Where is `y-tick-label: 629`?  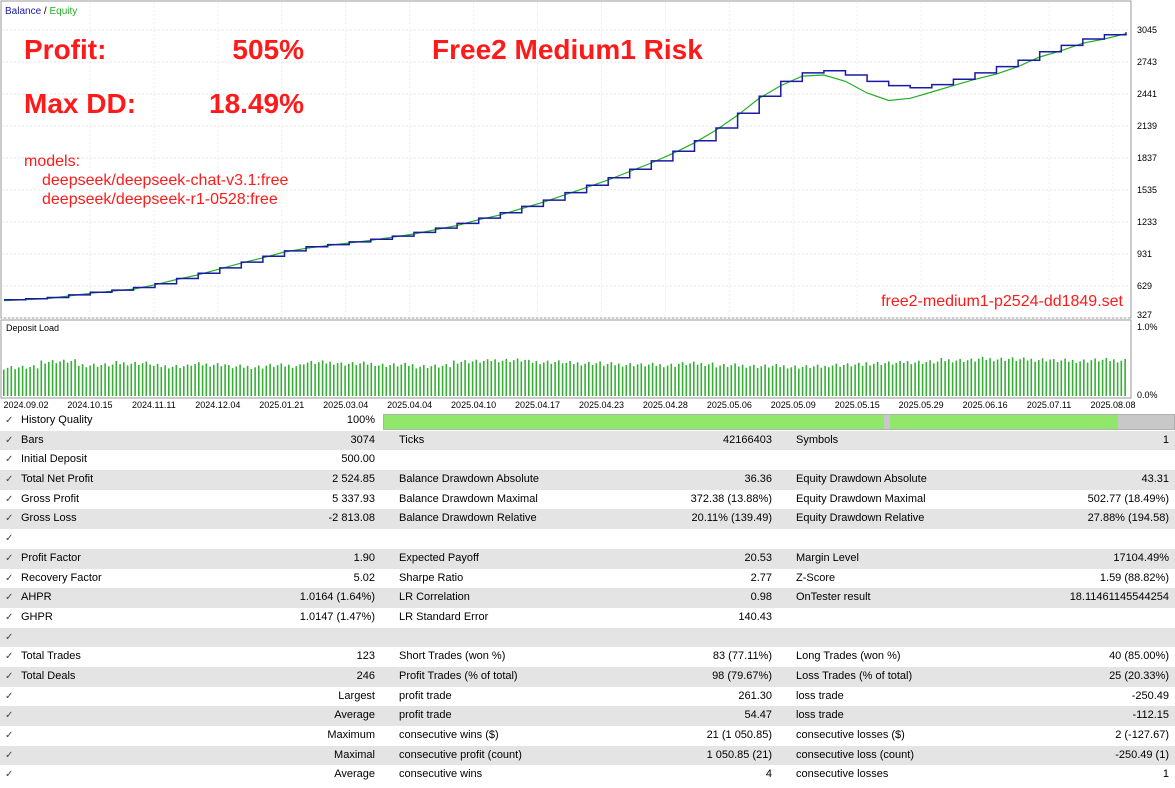
y-tick-label: 629 is located at coordinates (1144, 286).